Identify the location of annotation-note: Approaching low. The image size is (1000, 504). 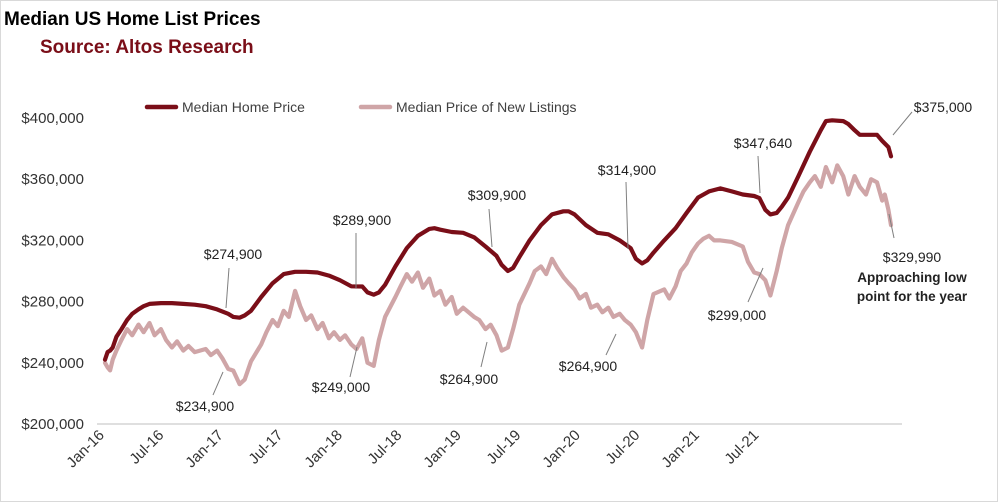
(912, 277).